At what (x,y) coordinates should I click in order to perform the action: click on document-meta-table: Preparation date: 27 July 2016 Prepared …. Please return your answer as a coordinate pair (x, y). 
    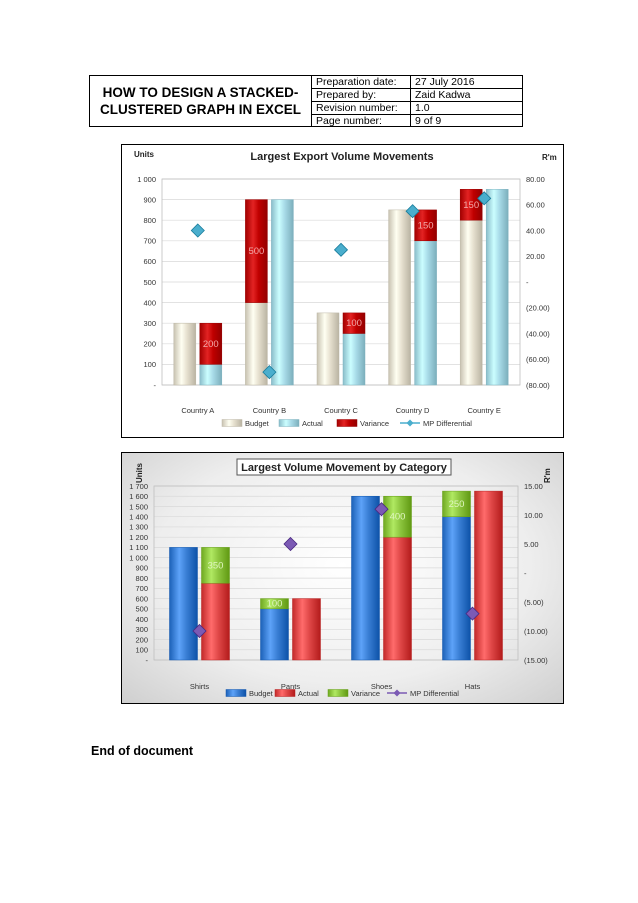
    Looking at the image, I should click on (417, 101).